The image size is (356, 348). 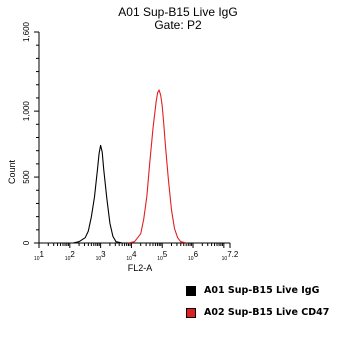 What do you see at coordinates (97, 194) in the screenshot?
I see `series-line-igg` at bounding box center [97, 194].